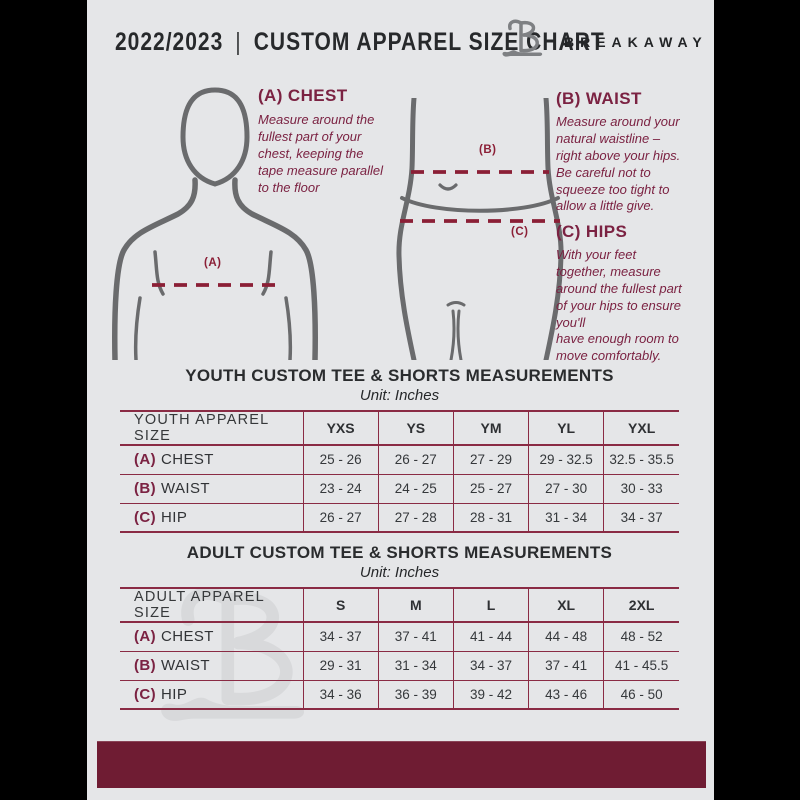  I want to click on table-cell: 23 - 24, so click(340, 488).